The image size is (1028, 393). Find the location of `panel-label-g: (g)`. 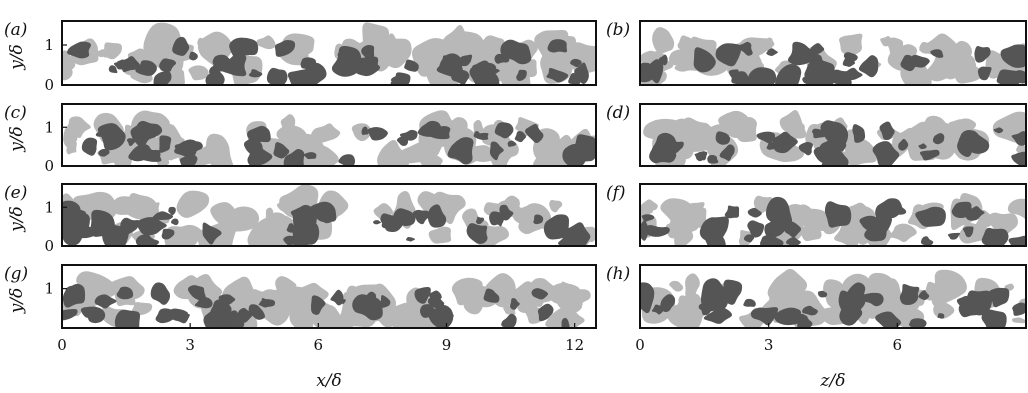

panel-label-g: (g) is located at coordinates (16, 274).